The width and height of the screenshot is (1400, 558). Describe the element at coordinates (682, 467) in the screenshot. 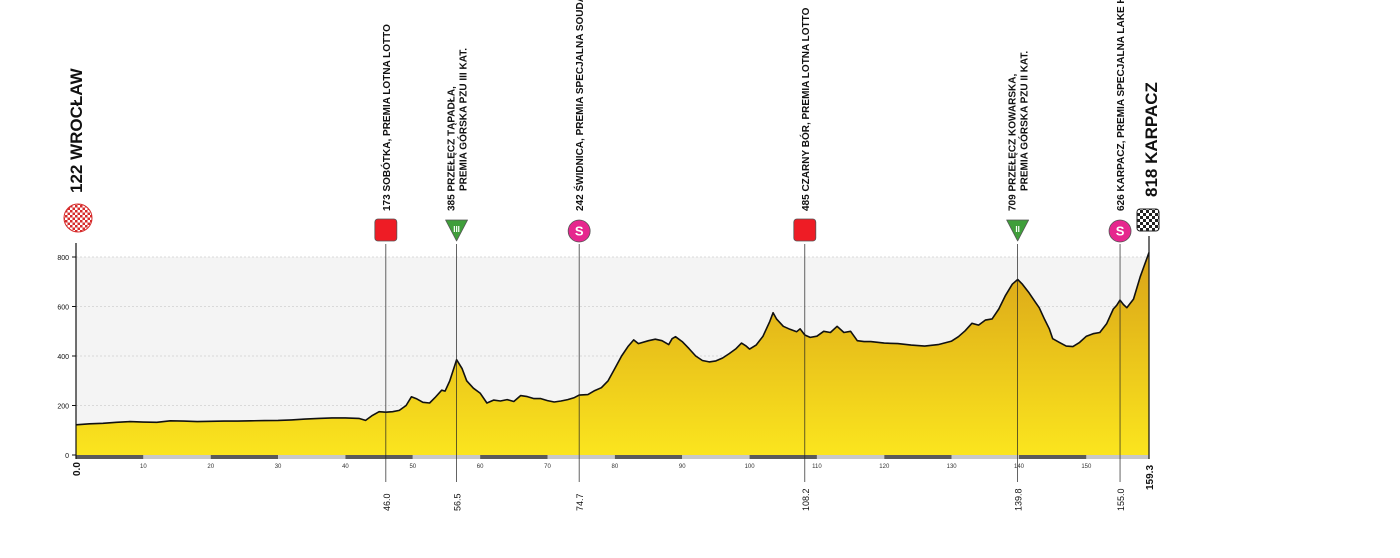

I see `x-tick-label: 90` at that location.